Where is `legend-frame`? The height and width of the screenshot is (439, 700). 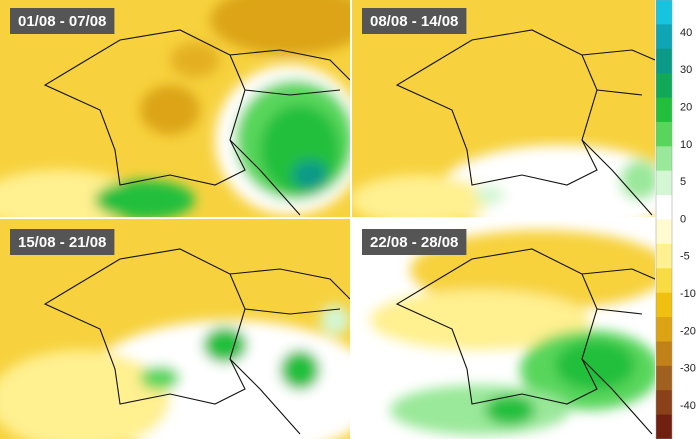
legend-frame is located at coordinates (664, 219).